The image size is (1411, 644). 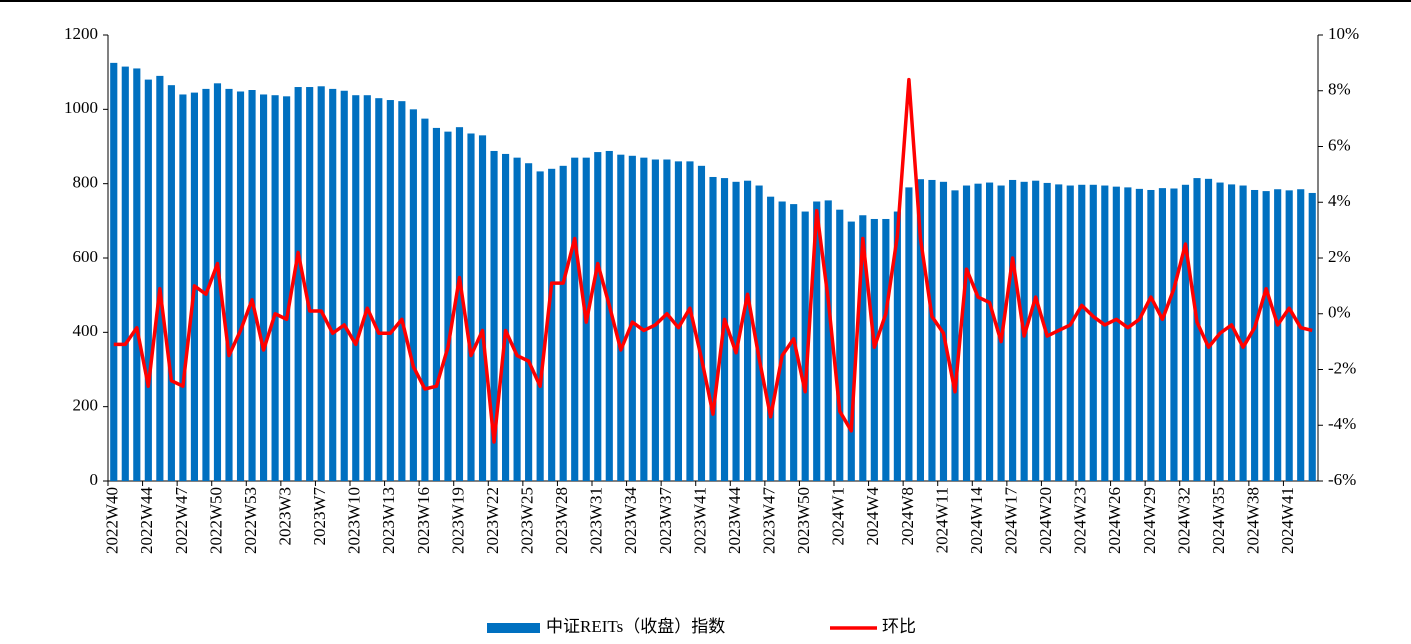 I want to click on x-tick-label: 2023W25, so click(x=527, y=520).